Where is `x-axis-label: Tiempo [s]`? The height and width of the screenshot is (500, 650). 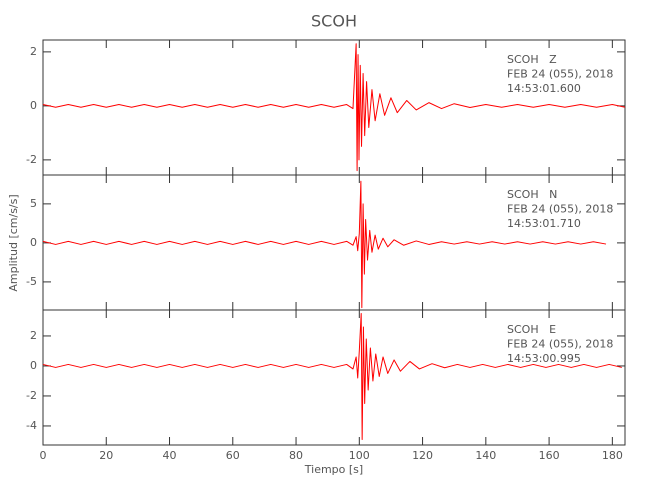 x-axis-label: Tiempo [s] is located at coordinates (333, 469).